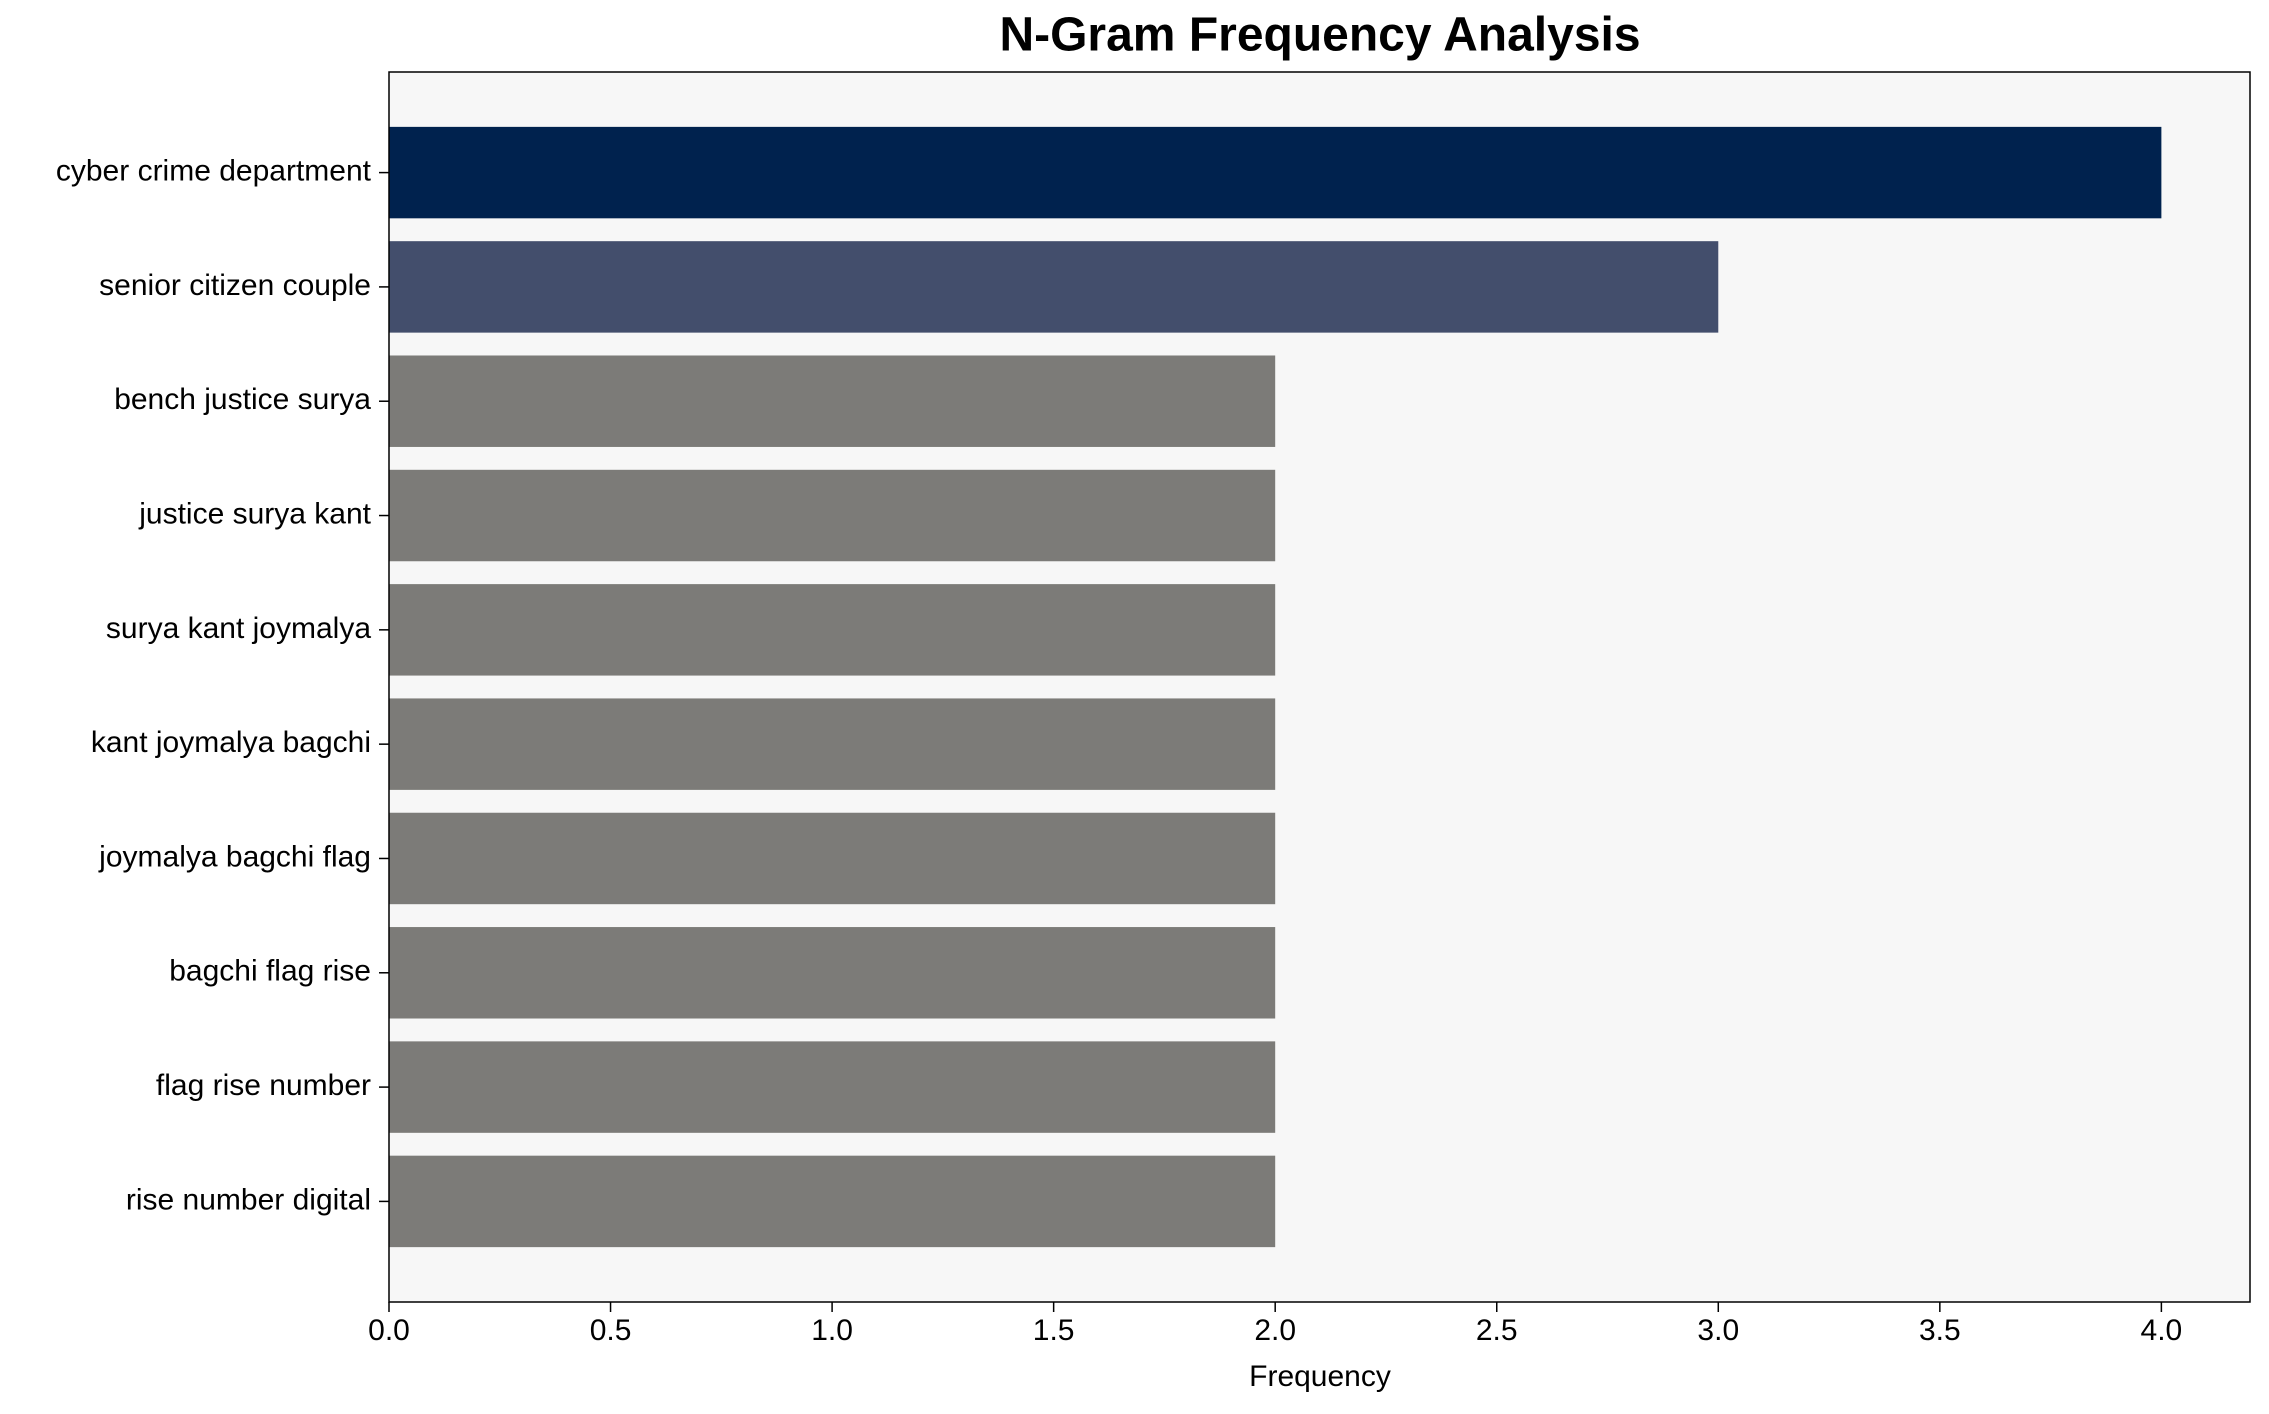 The width and height of the screenshot is (2269, 1414). I want to click on y-tick-label: surya kant joymalya, so click(238, 628).